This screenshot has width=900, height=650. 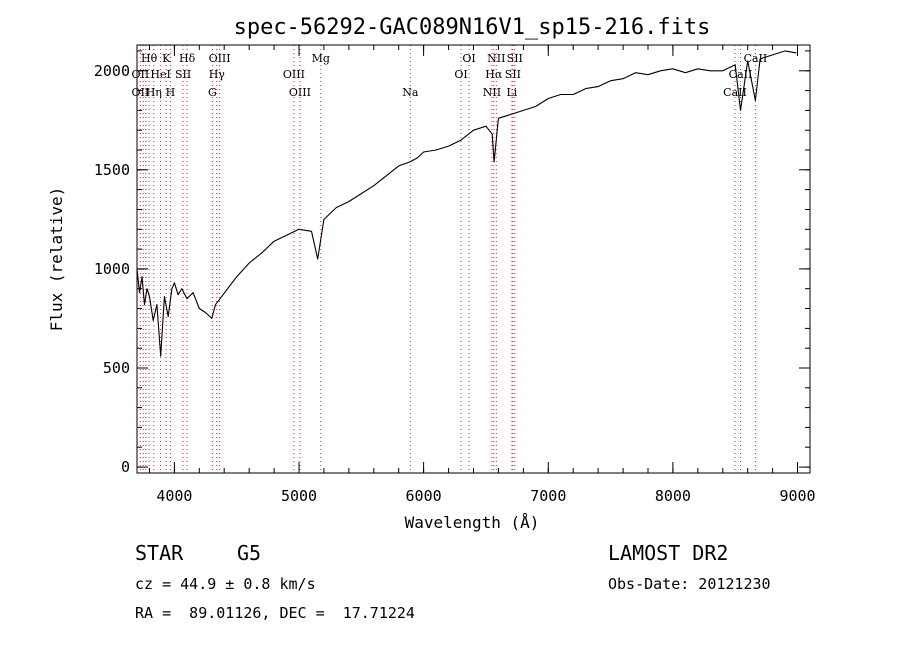 I want to click on line-label: Li, so click(x=511, y=92).